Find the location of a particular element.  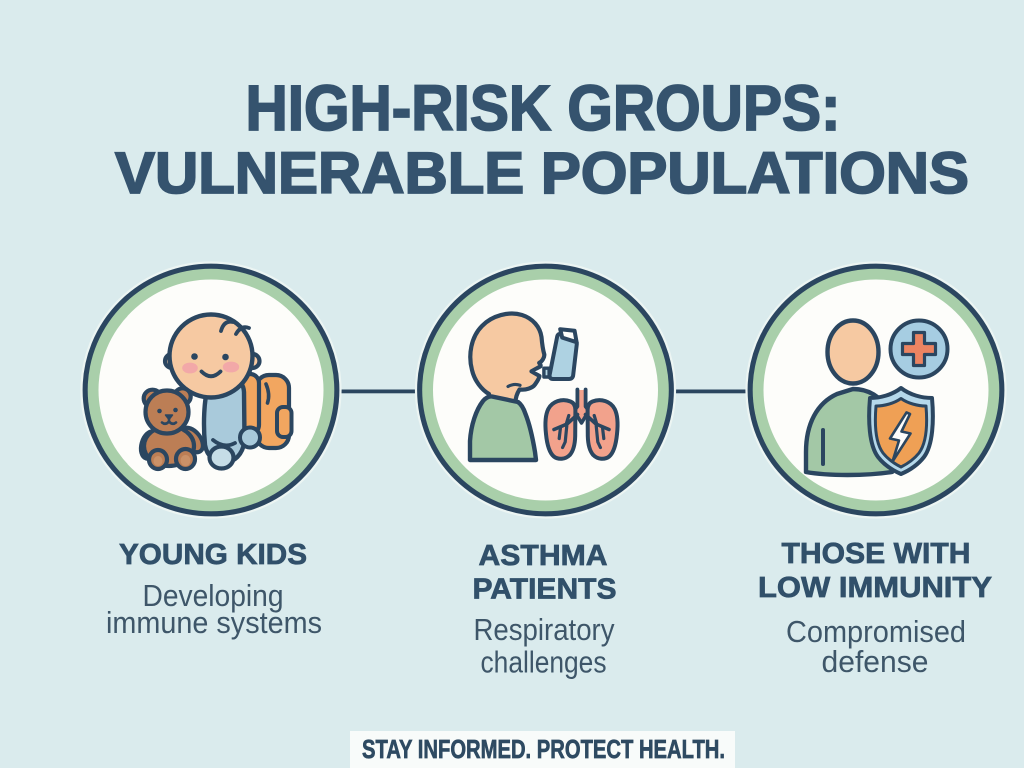

svg-text: Respiratory is located at coordinates (544, 629).